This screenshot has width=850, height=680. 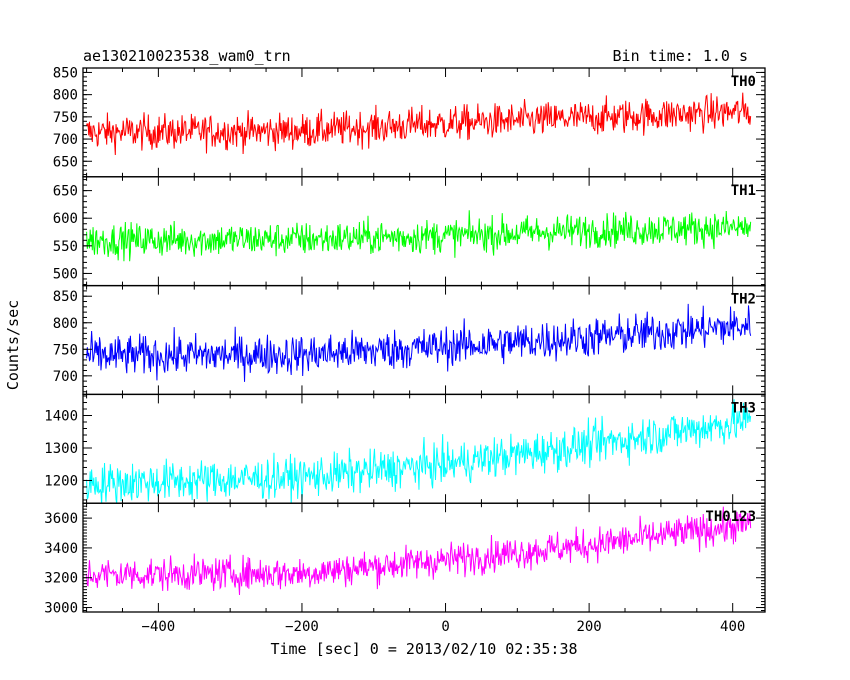 What do you see at coordinates (65, 274) in the screenshot?
I see `y-tick-label: 500` at bounding box center [65, 274].